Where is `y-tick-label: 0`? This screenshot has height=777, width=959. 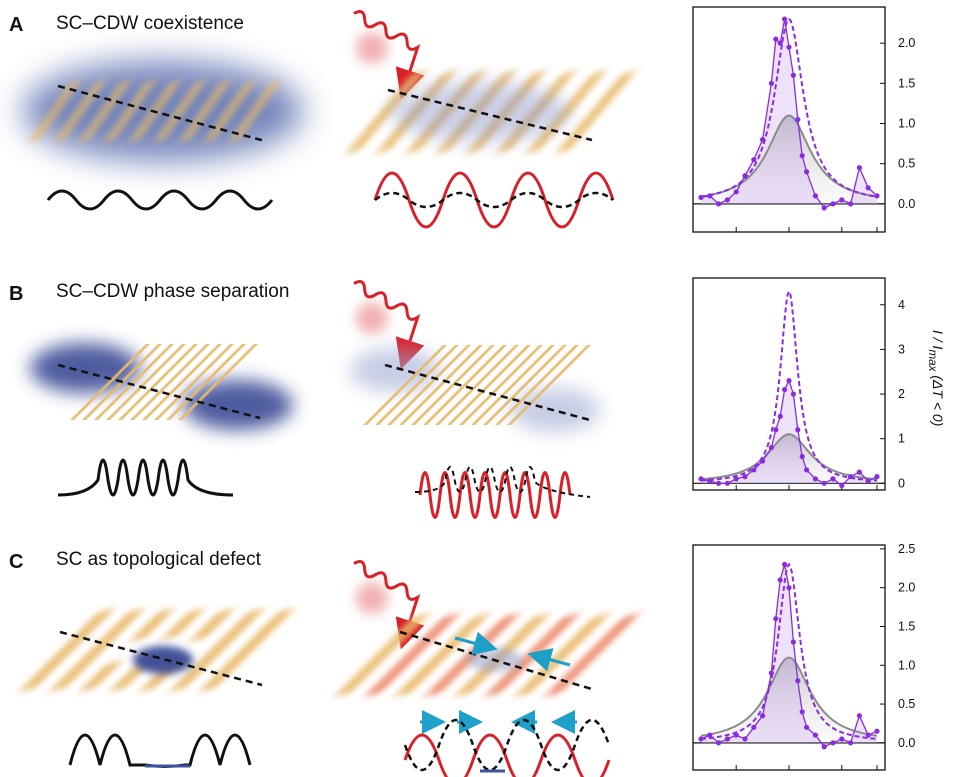 y-tick-label: 0 is located at coordinates (901, 483).